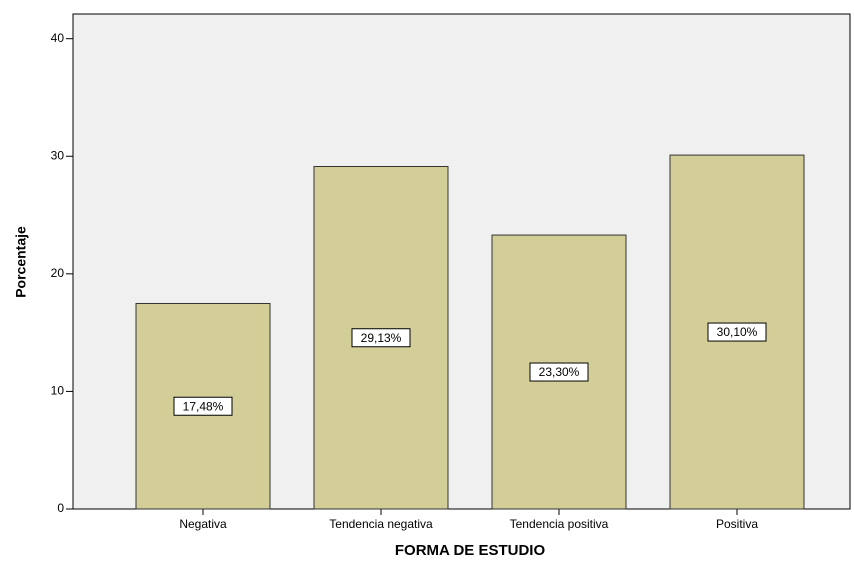 This screenshot has width=854, height=562. I want to click on value-label: 23,30%, so click(559, 372).